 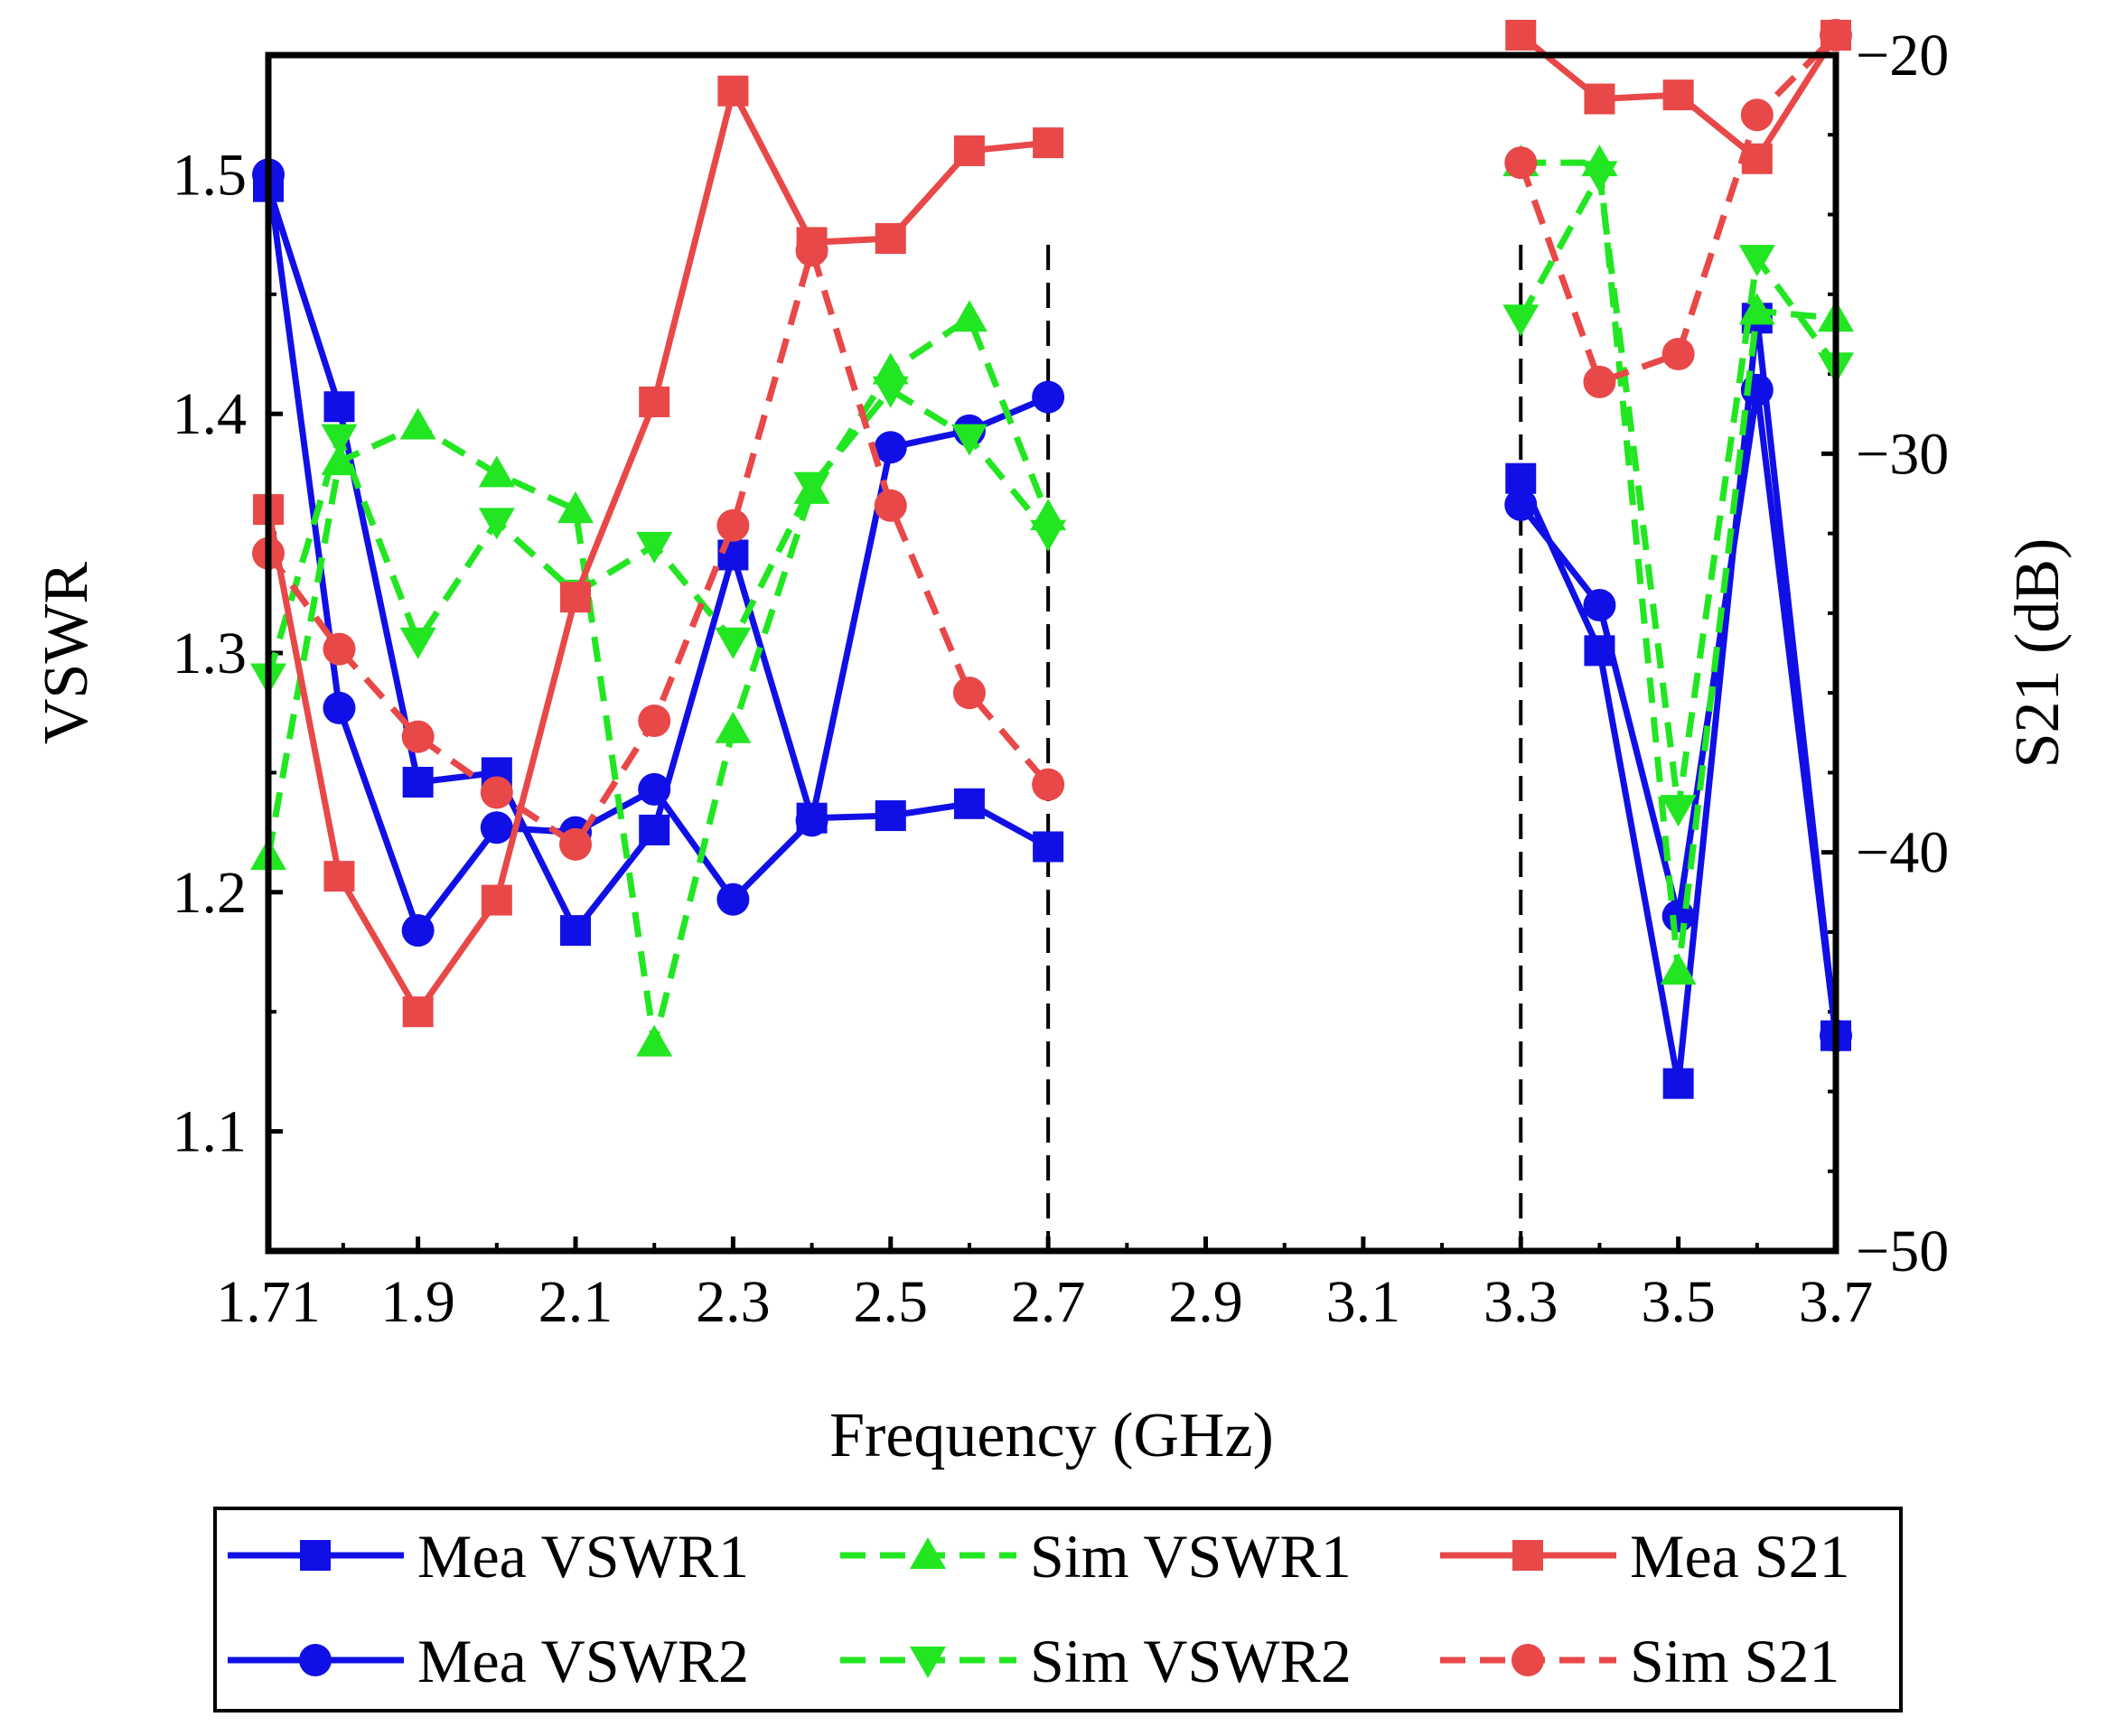 I want to click on y2-tick-label: −20, so click(x=1903, y=56).